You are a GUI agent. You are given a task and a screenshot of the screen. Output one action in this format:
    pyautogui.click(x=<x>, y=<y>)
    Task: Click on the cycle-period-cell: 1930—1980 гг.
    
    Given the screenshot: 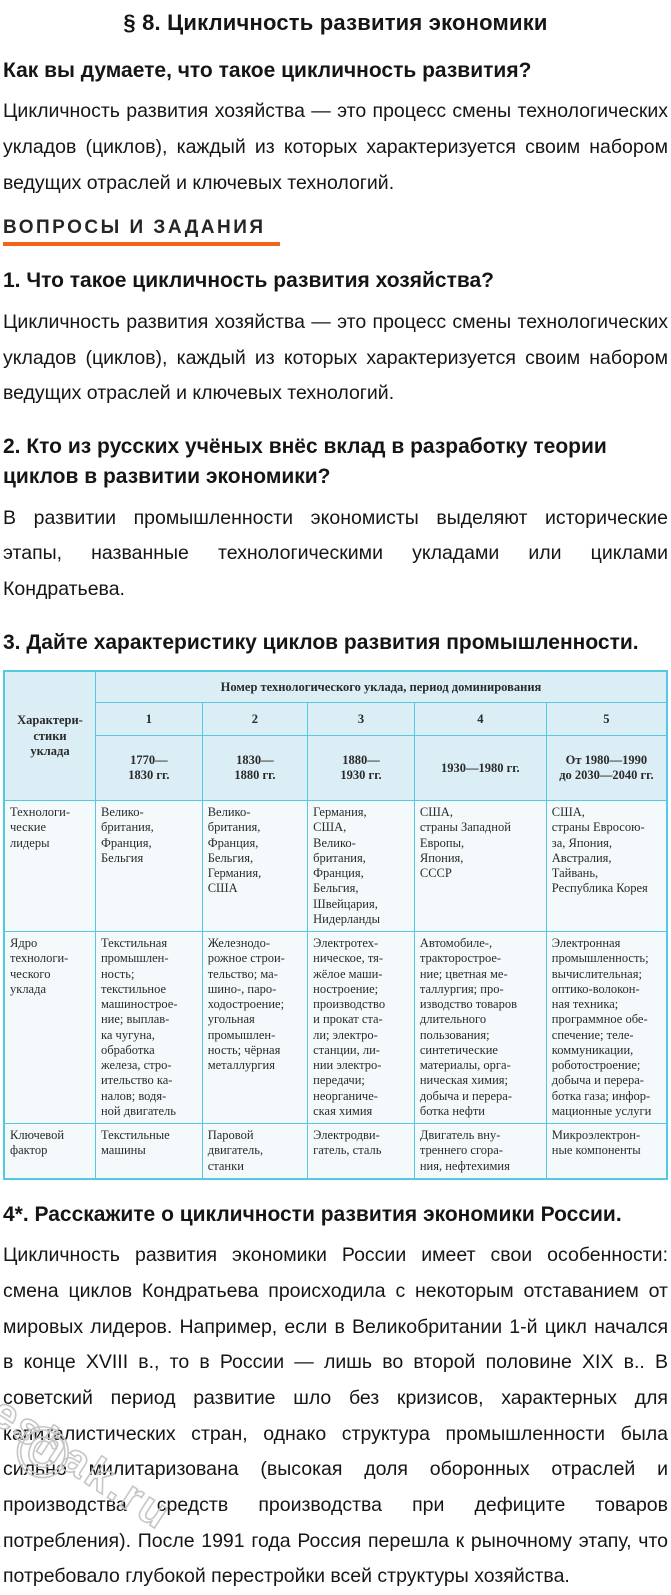 What is the action you would take?
    pyautogui.click(x=480, y=768)
    